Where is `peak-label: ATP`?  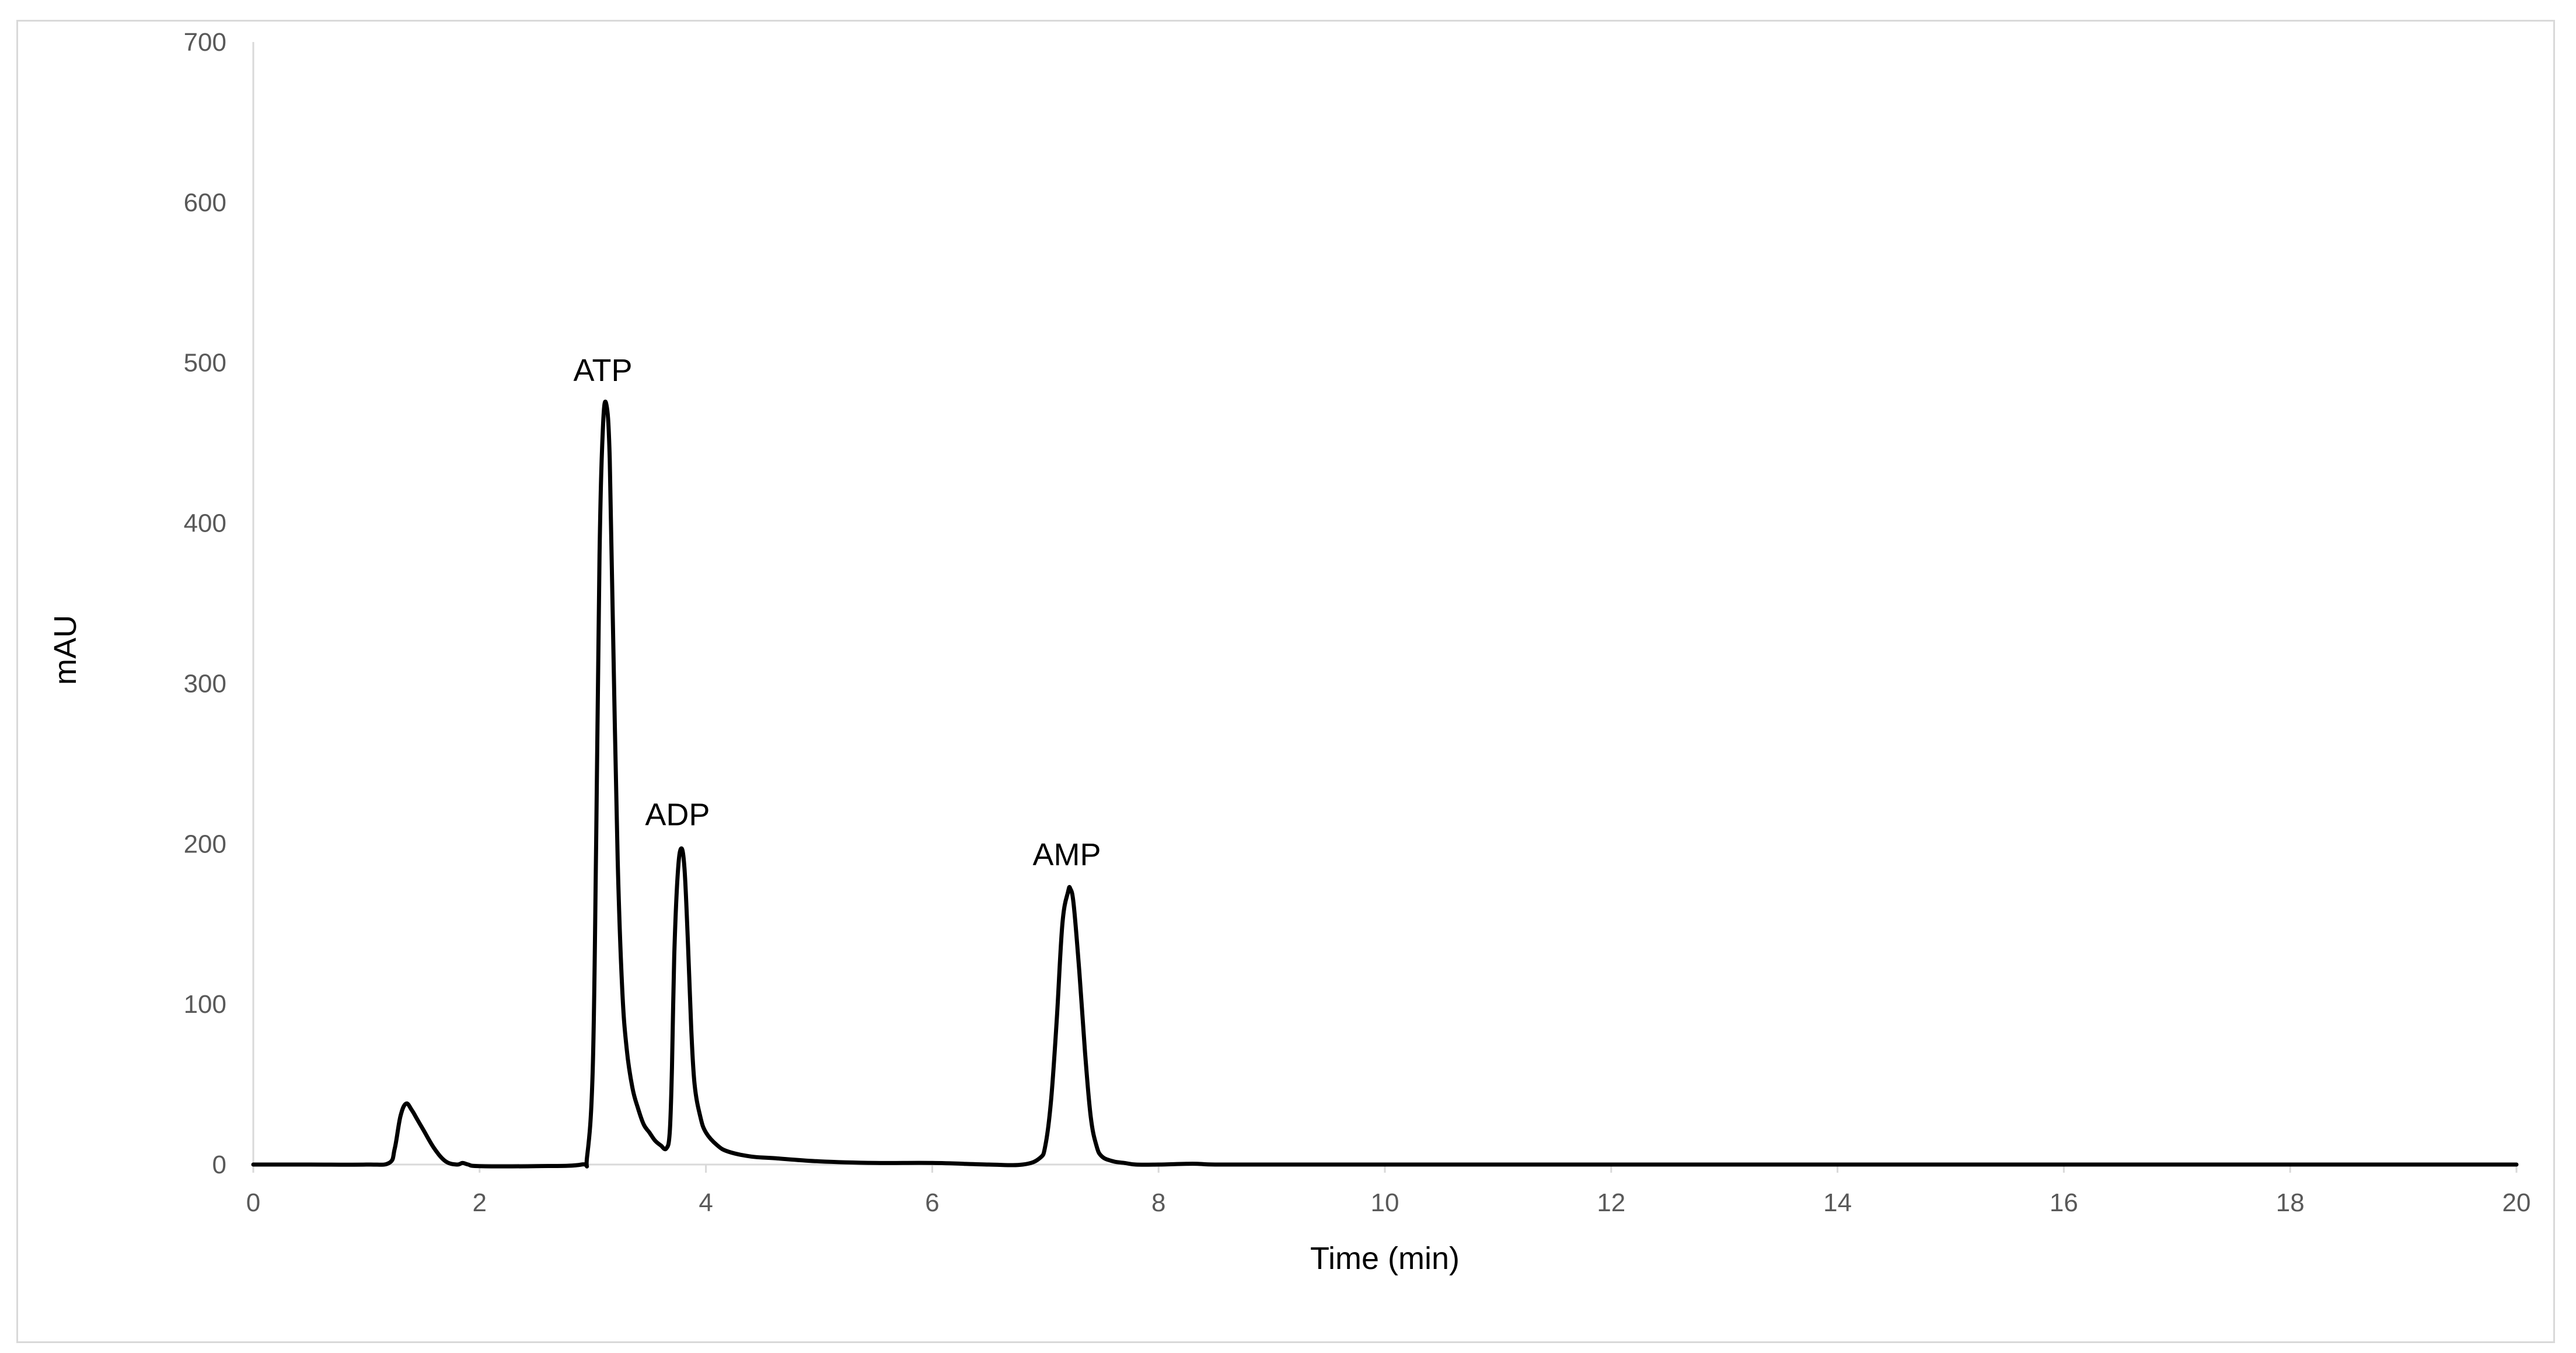
peak-label: ATP is located at coordinates (602, 370).